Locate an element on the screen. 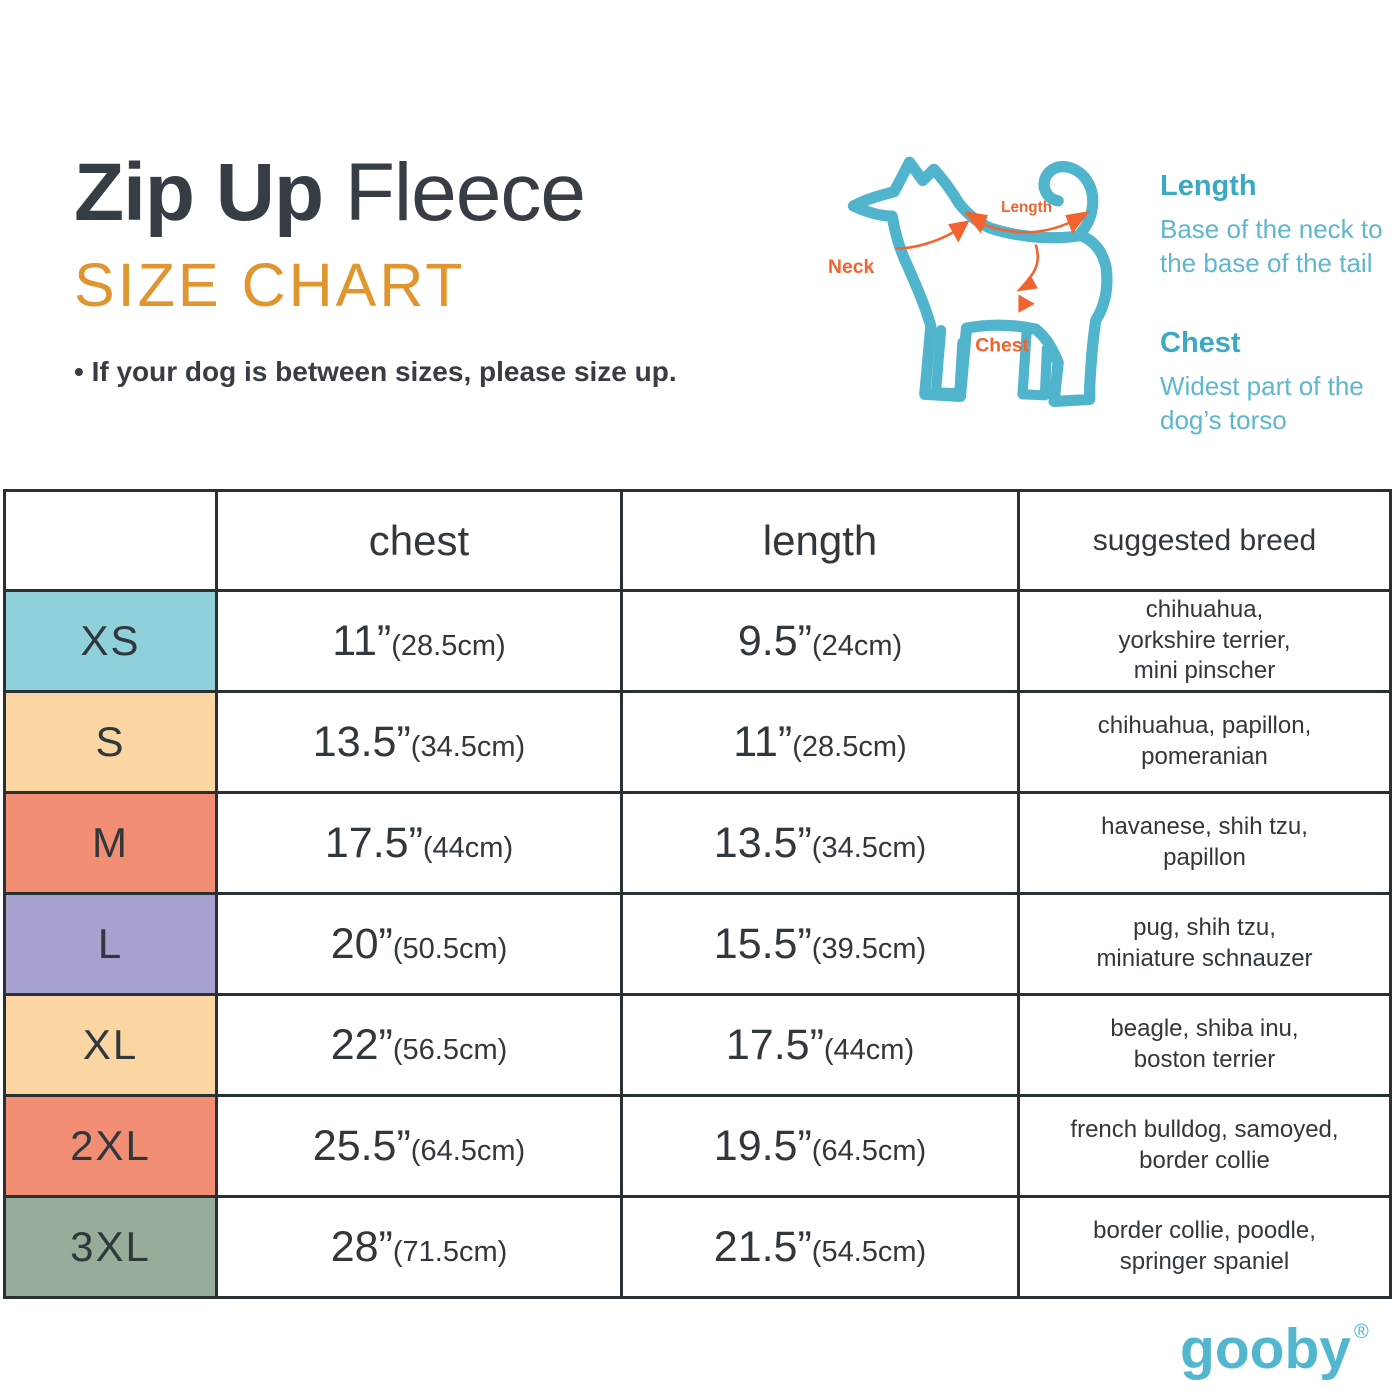 The width and height of the screenshot is (1400, 1400). chest-inches: 11” is located at coordinates (362, 640).